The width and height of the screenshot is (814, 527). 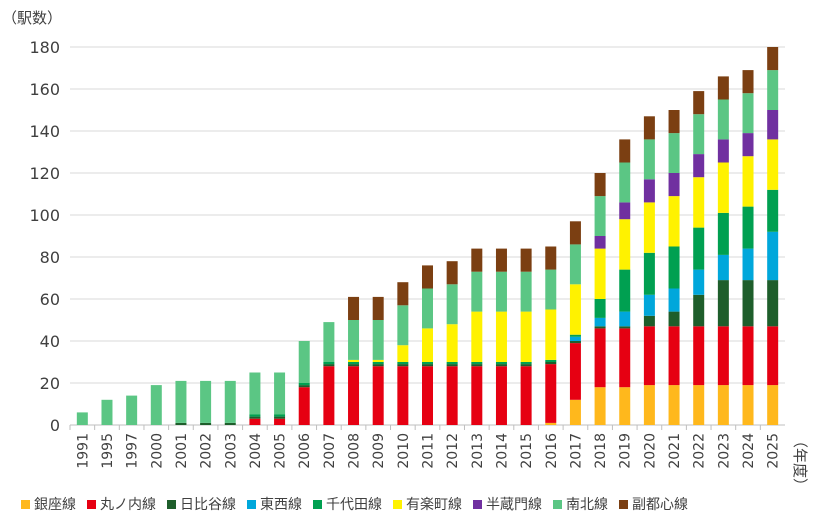 What do you see at coordinates (773, 164) in the screenshot?
I see `bar-segment-2025-有楽町線` at bounding box center [773, 164].